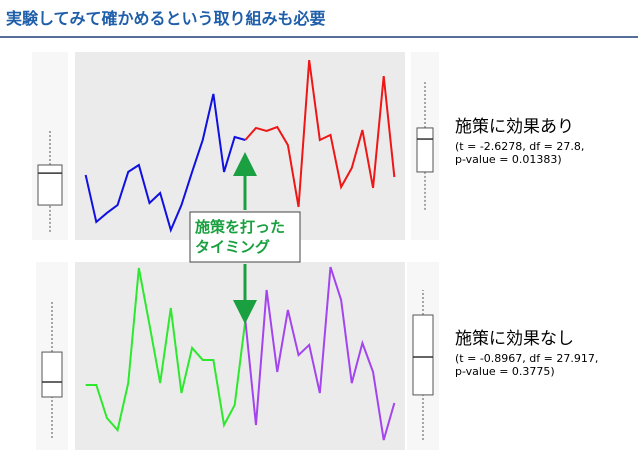 Image resolution: width=638 pixels, height=465 pixels. Describe the element at coordinates (240, 227) in the screenshot. I see `annotation: 施策を打った` at that location.